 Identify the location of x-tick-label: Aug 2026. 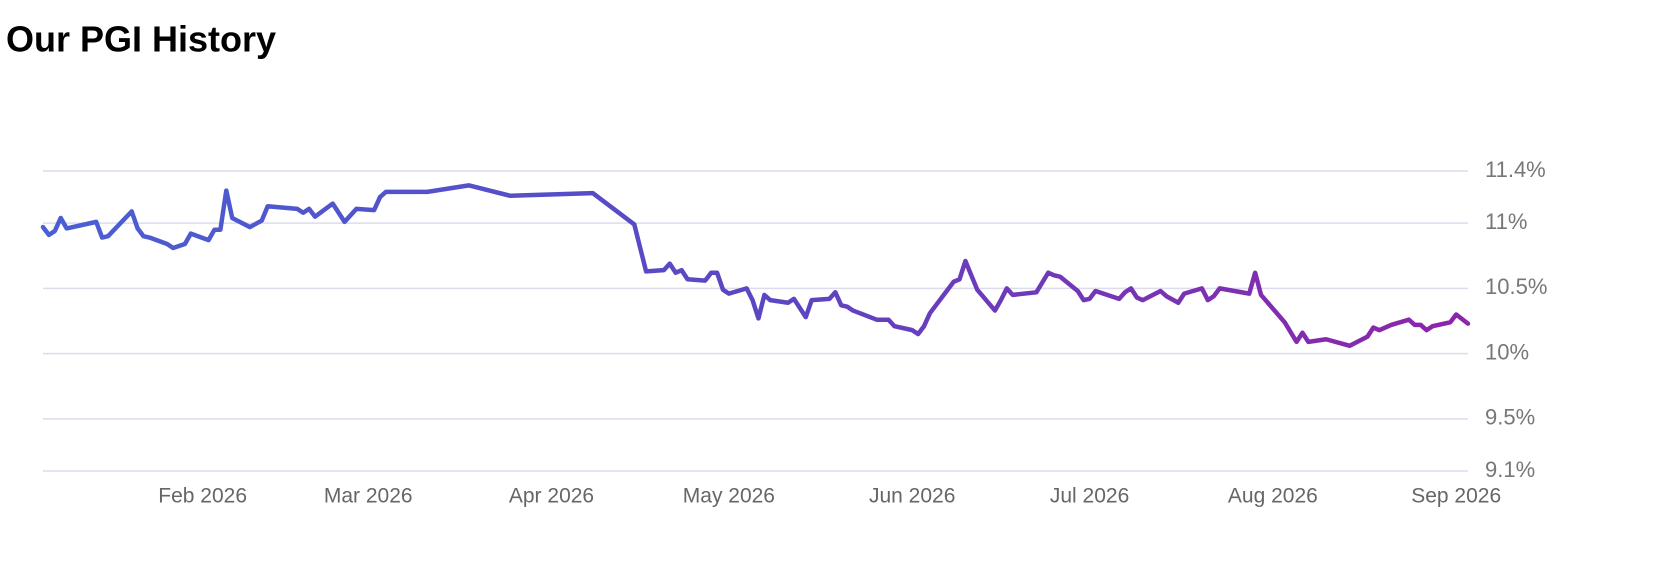
(1273, 496).